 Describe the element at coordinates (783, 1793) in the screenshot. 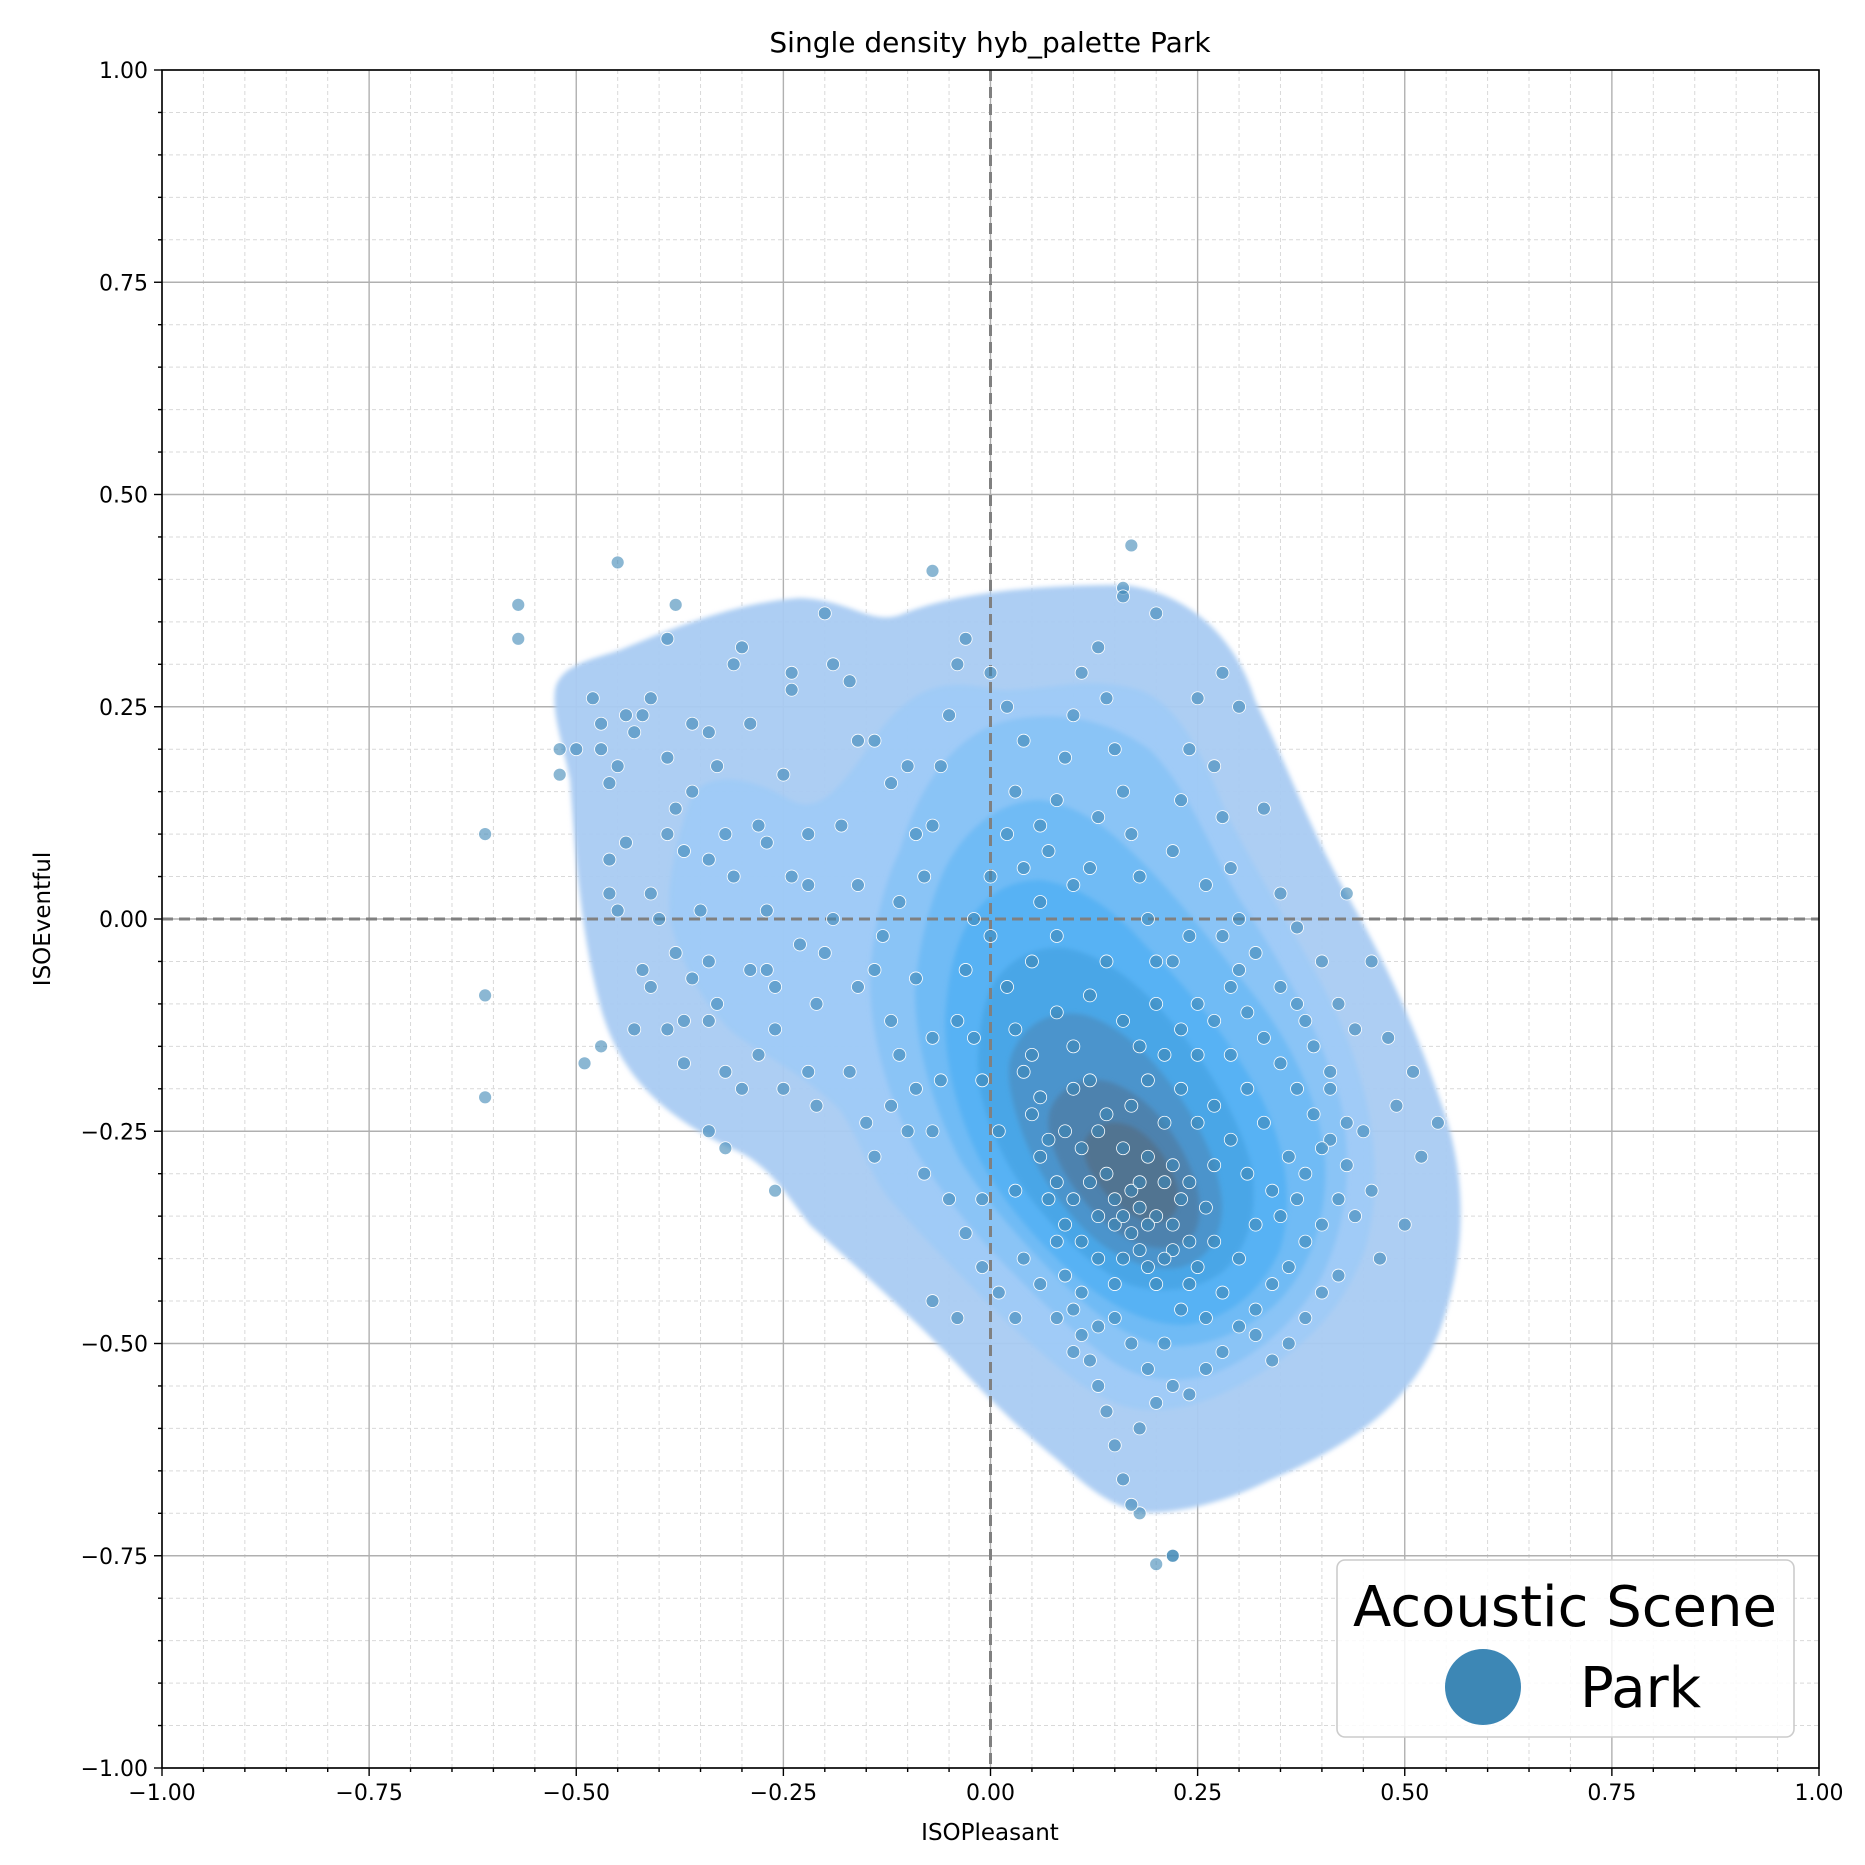

I see `x-tick-label: −0.25` at that location.